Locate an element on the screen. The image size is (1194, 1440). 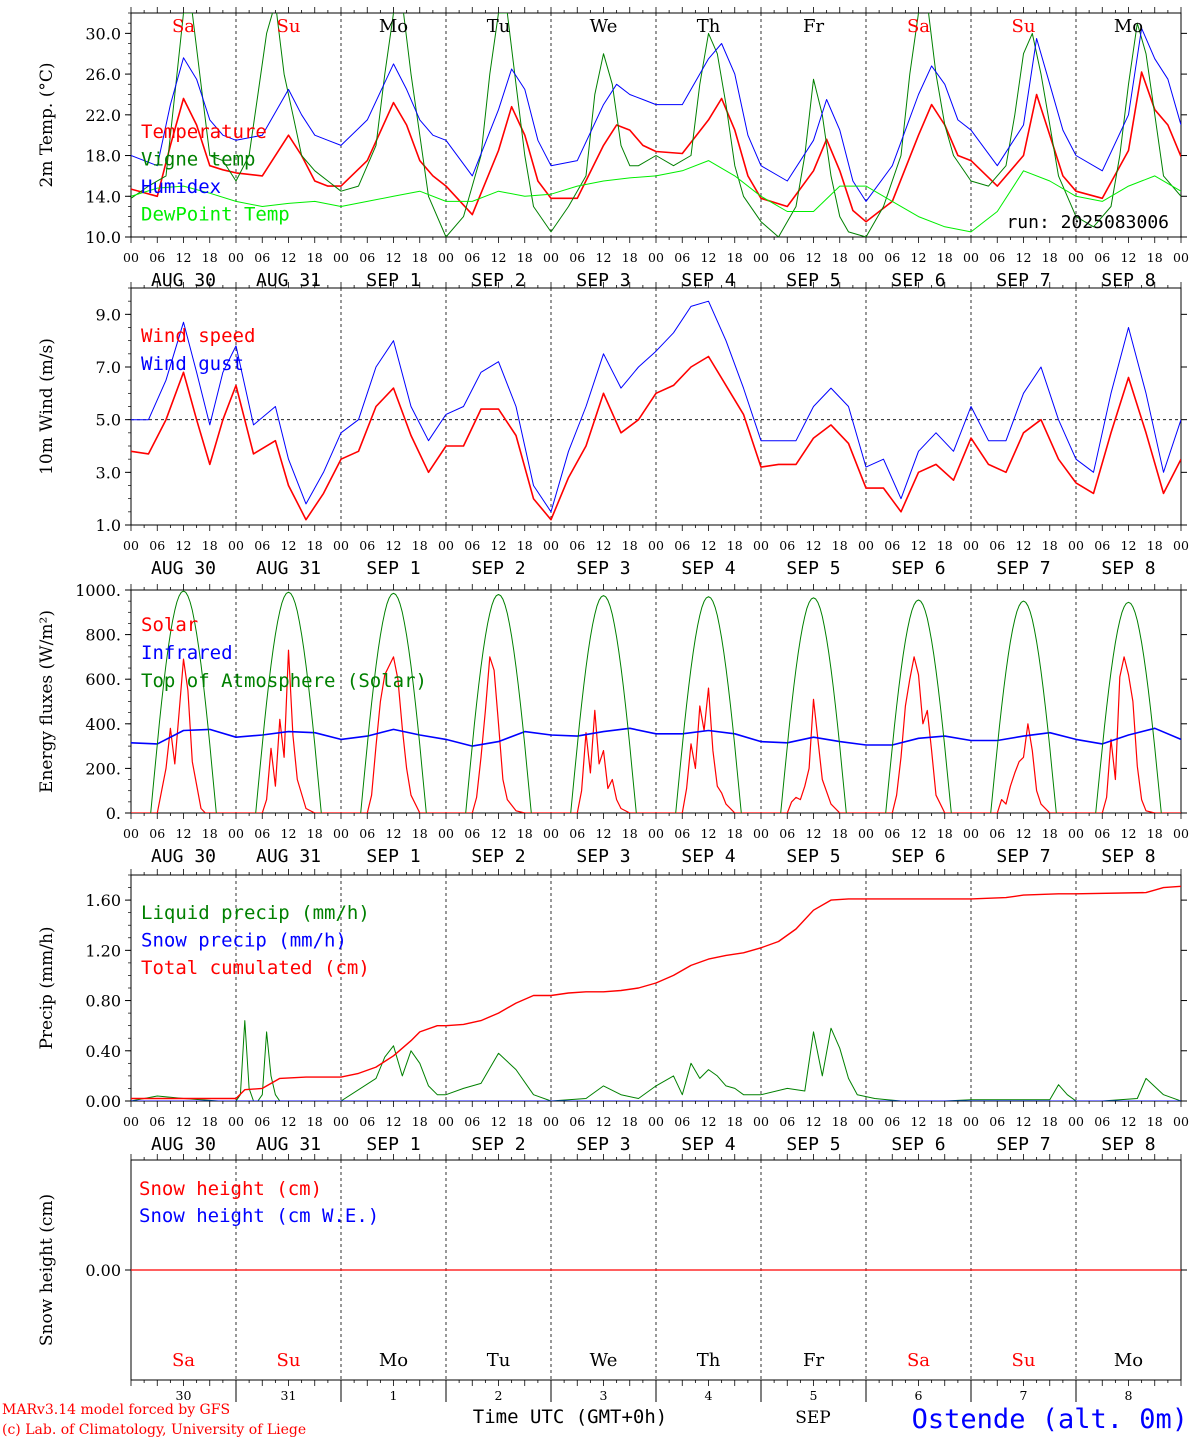
y-tick-label: 22.0 is located at coordinates (103, 115).